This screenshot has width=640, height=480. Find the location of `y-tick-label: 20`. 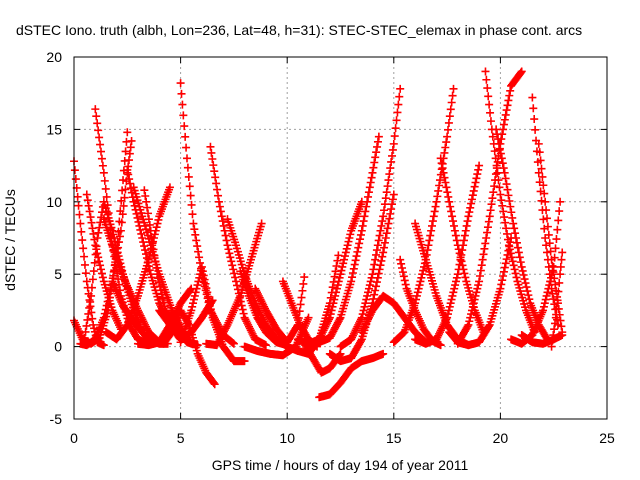

y-tick-label: 20 is located at coordinates (54, 57).